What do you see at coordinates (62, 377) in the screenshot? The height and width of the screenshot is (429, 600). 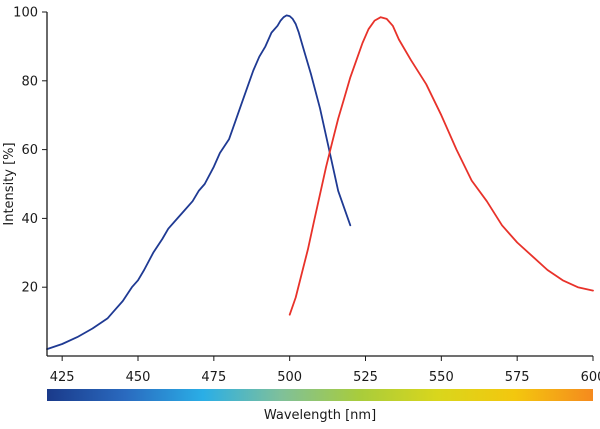 I see `x-tick-label: 425` at bounding box center [62, 377].